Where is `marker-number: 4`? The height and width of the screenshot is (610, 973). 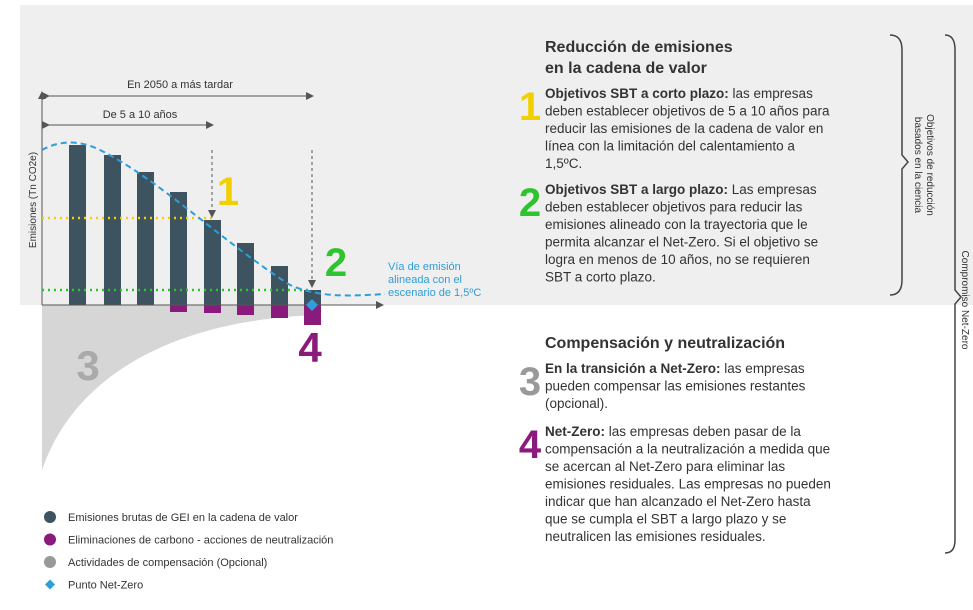
marker-number: 4 is located at coordinates (310, 347).